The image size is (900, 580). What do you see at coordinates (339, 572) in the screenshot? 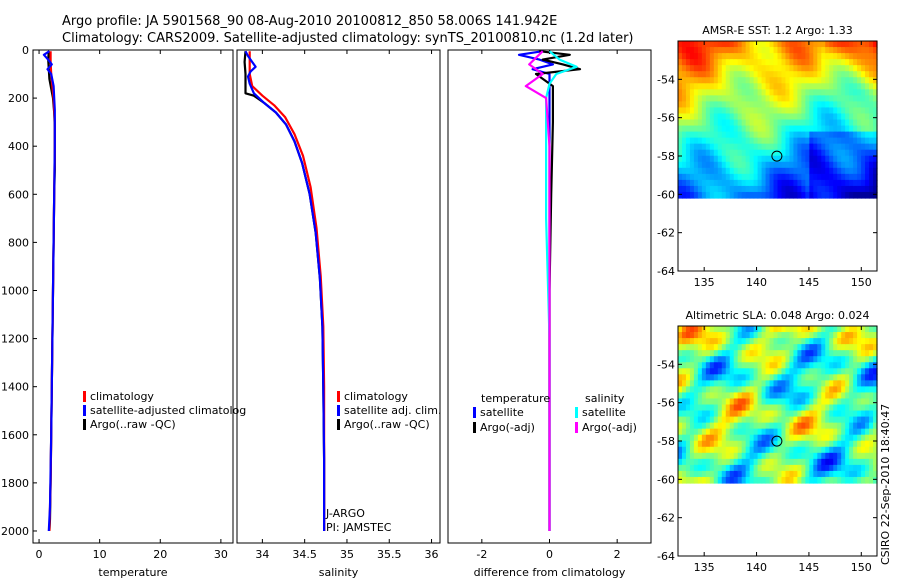
I see `x-axis-label: salinity` at bounding box center [339, 572].